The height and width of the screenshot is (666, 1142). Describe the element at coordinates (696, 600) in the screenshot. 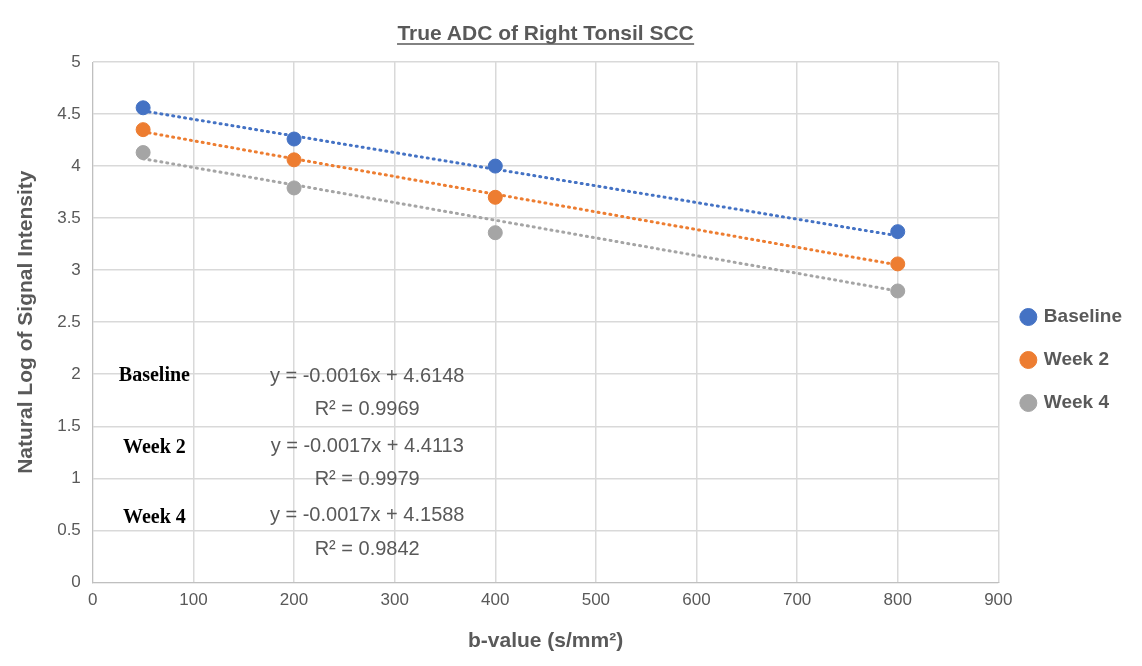

I see `x-tick-label: 600` at that location.